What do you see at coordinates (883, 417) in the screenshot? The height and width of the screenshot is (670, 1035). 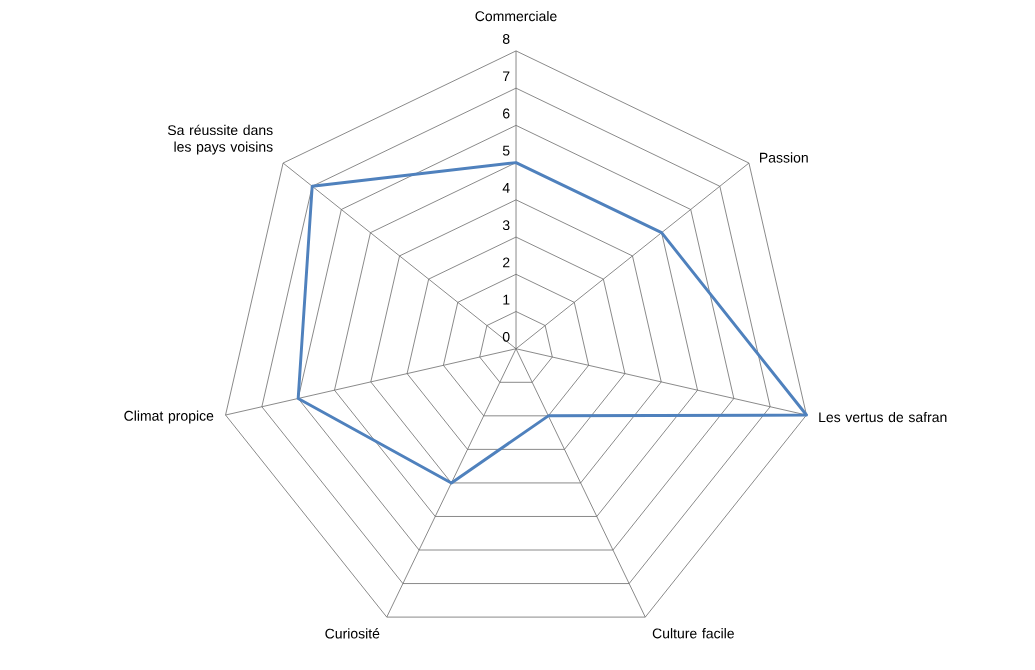 I see `spoke-label: Les vertus de safran` at bounding box center [883, 417].